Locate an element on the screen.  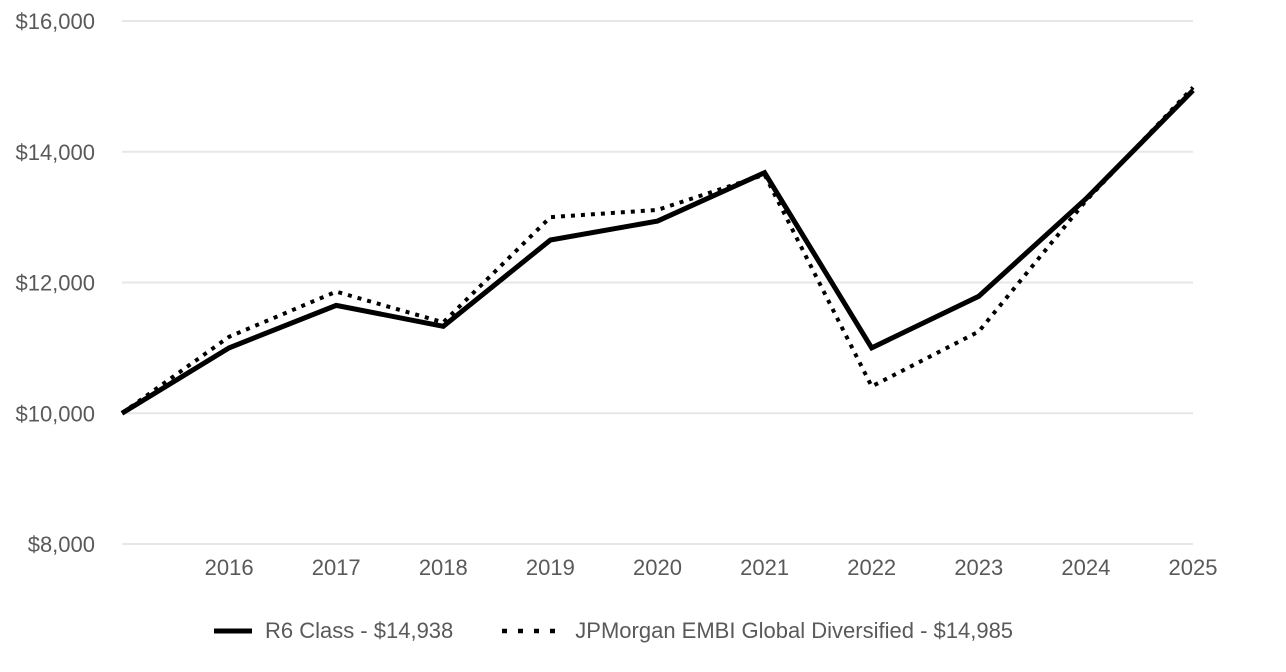
x-axis-tick-label: 2024 is located at coordinates (1085, 567).